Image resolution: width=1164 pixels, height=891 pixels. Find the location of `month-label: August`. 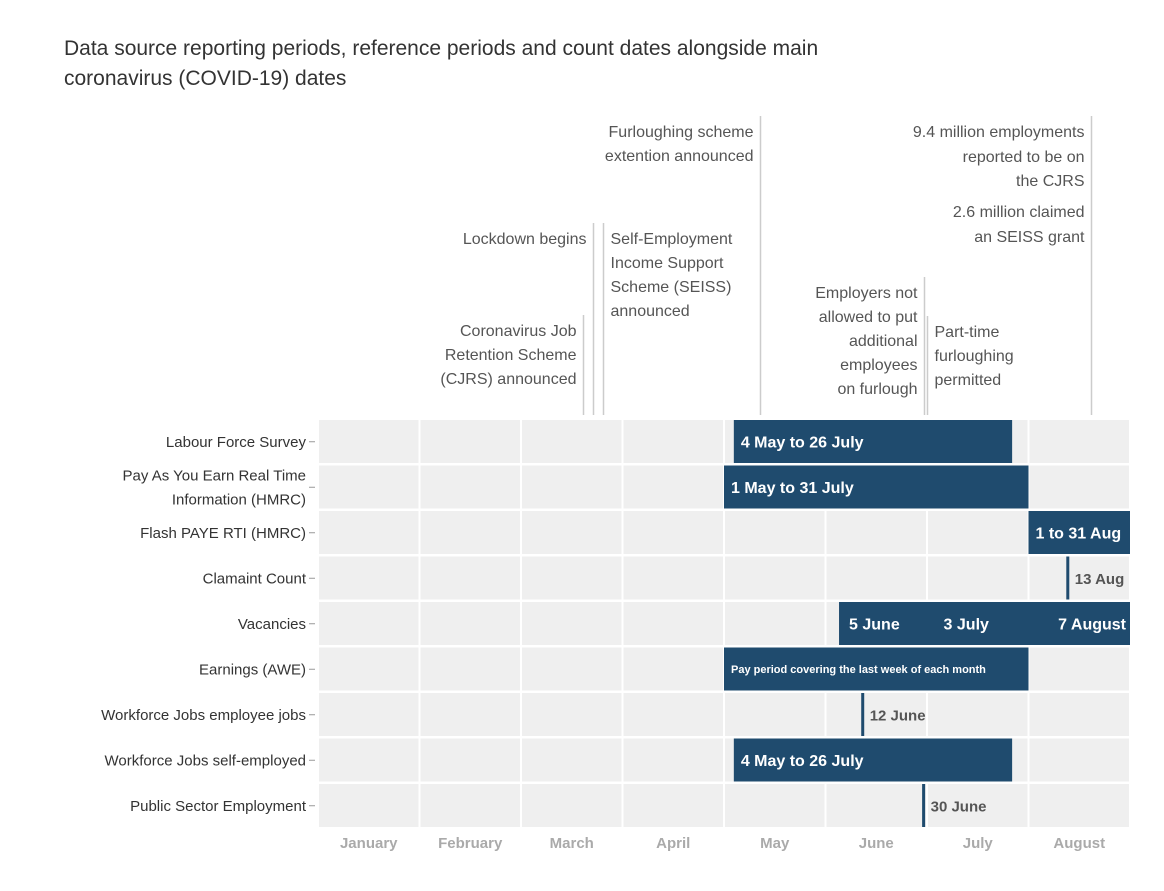

month-label: August is located at coordinates (1079, 843).